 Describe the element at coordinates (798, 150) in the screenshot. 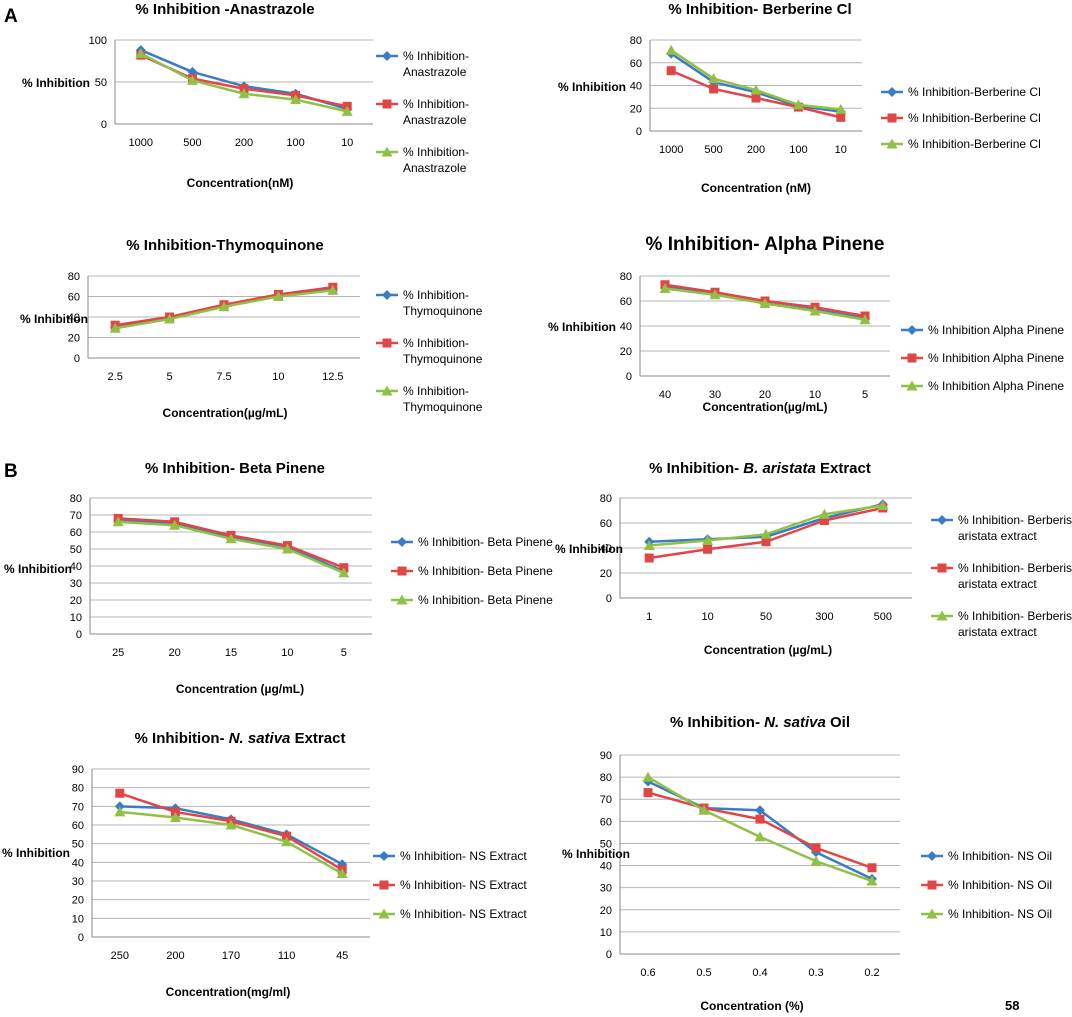

I see `x-tick-label: 100` at that location.